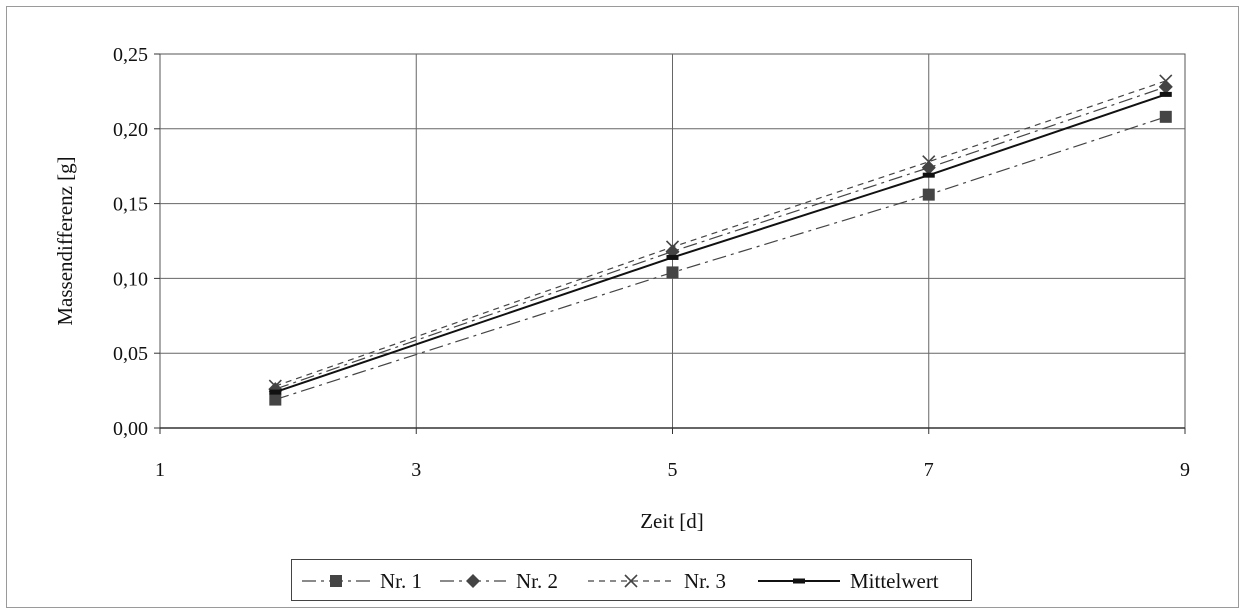  What do you see at coordinates (929, 470) in the screenshot?
I see `x-tick-label: 7` at bounding box center [929, 470].